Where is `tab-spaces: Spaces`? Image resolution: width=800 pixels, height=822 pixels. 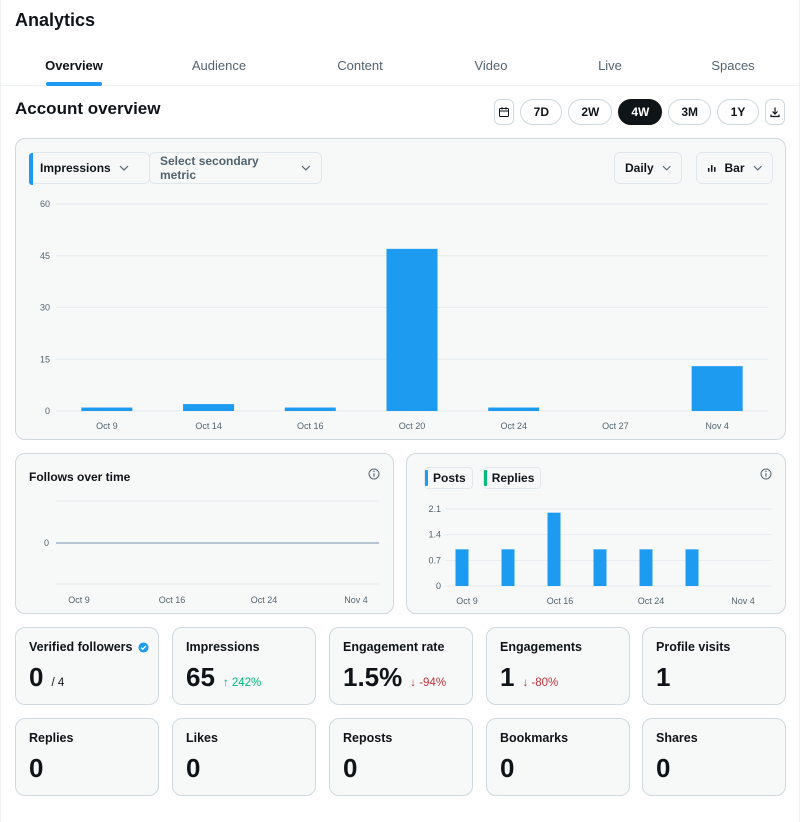
tab-spaces: Spaces is located at coordinates (733, 65).